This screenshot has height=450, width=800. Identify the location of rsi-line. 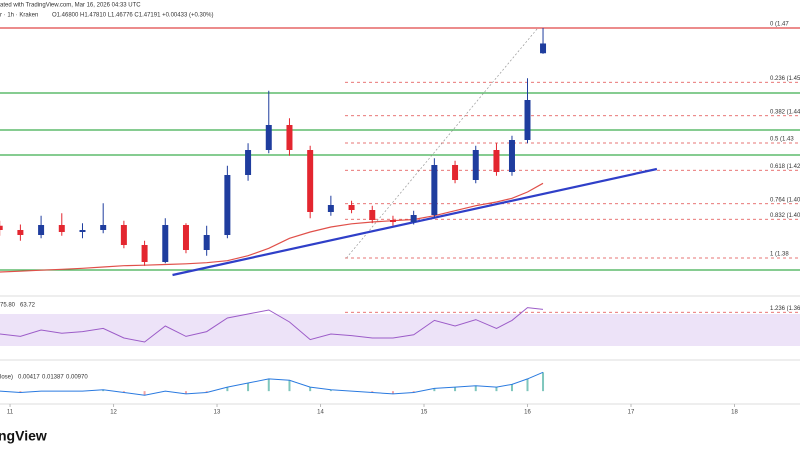
(272, 325).